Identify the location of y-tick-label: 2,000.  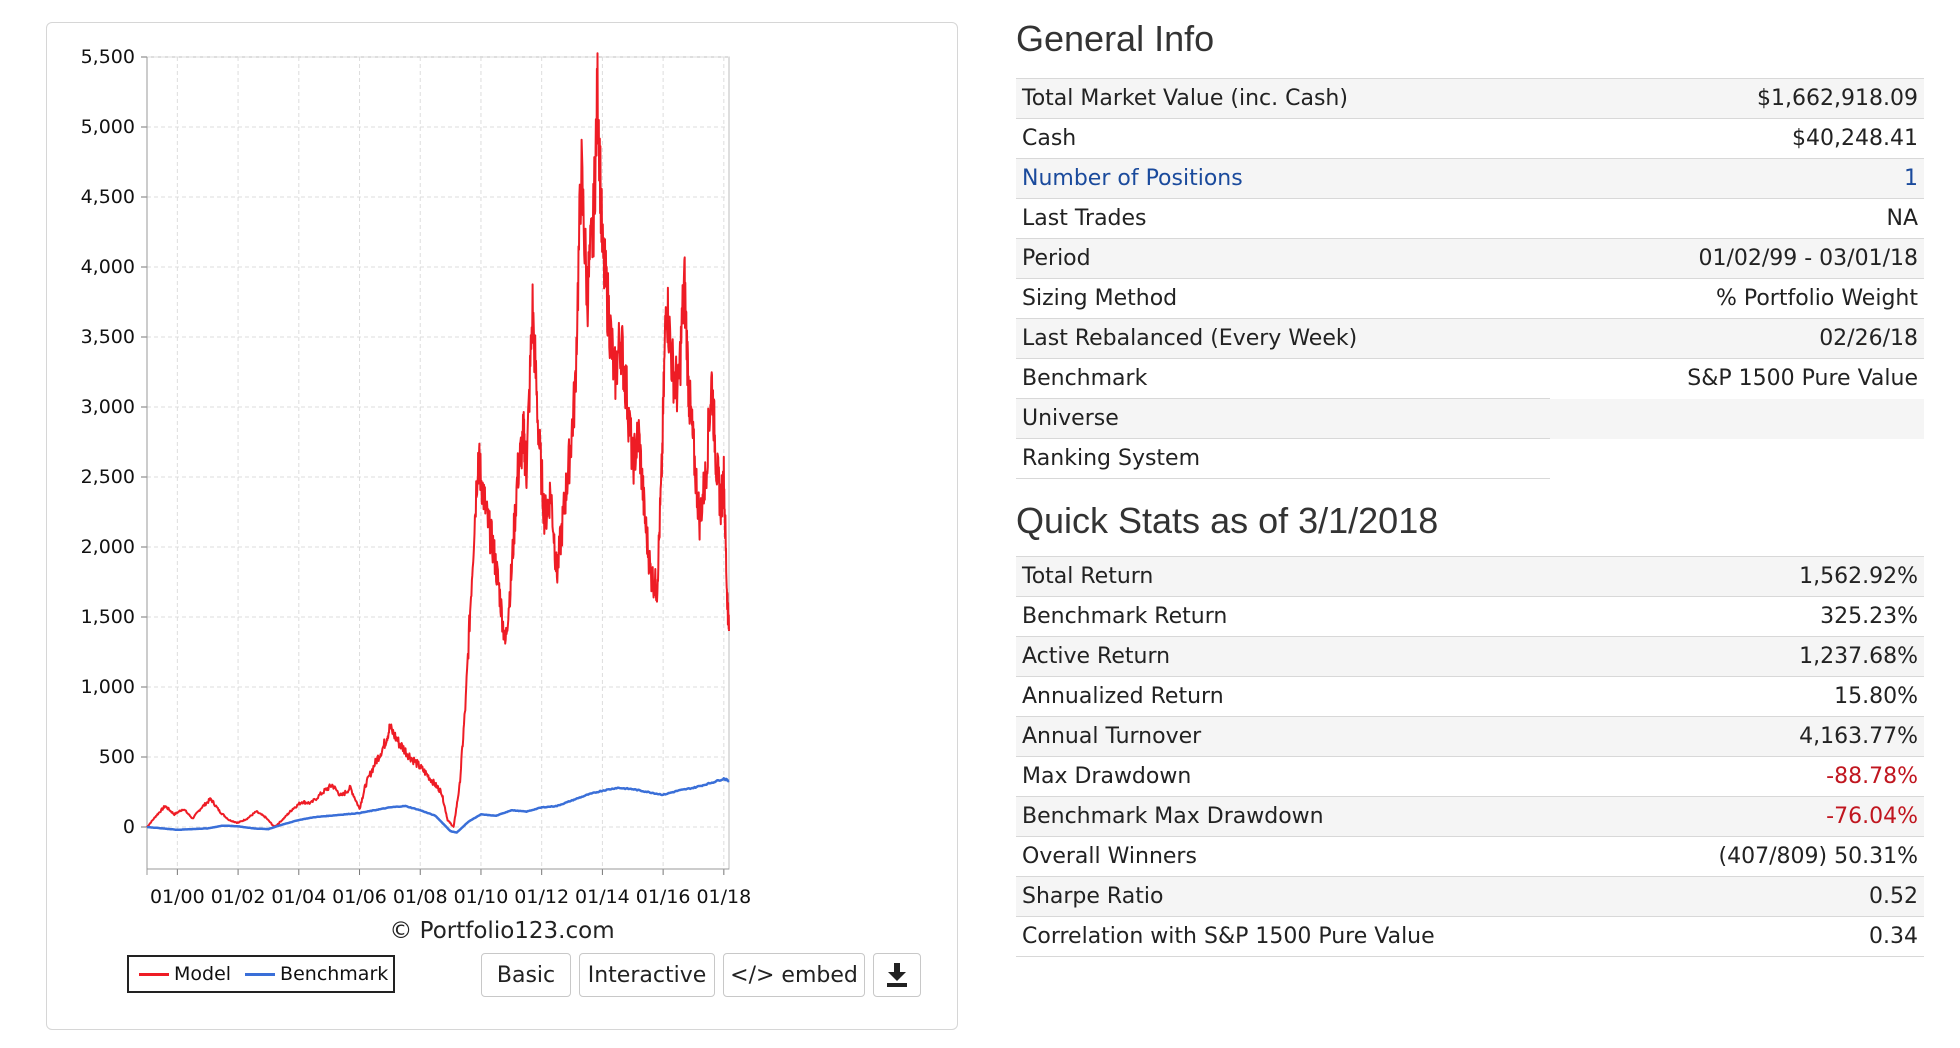
(108, 547).